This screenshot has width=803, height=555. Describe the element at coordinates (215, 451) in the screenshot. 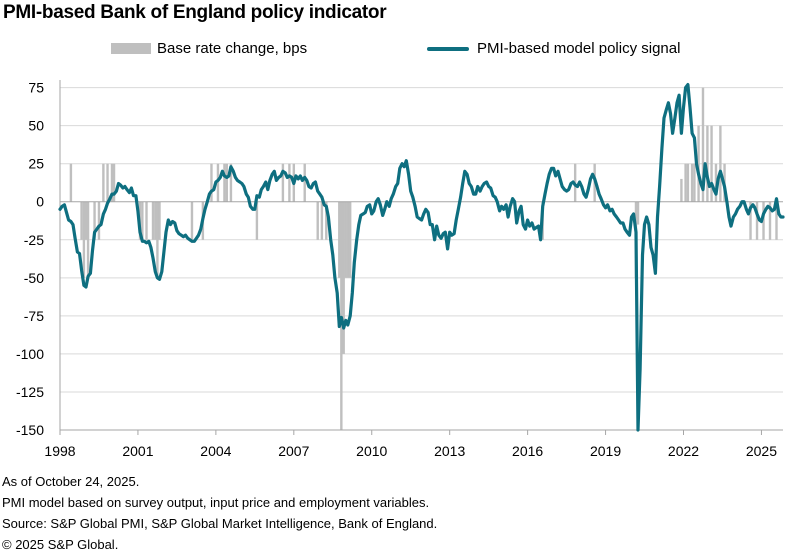

I see `x-tick-label: 2004` at that location.